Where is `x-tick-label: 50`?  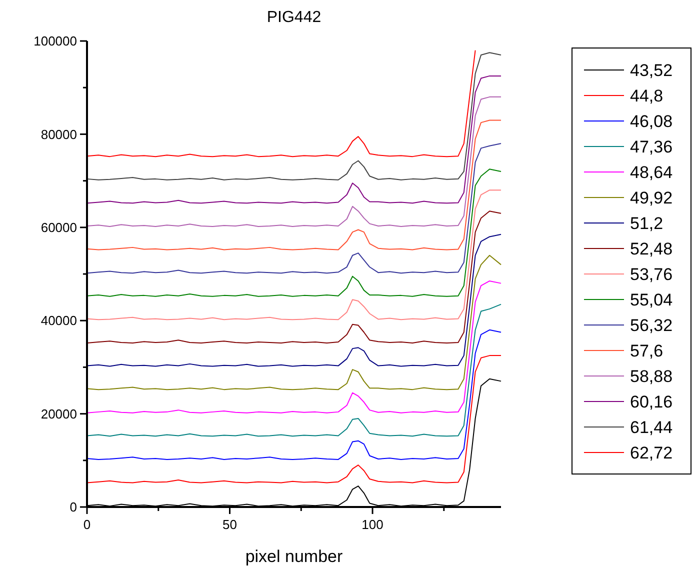 x-tick-label: 50 is located at coordinates (229, 524).